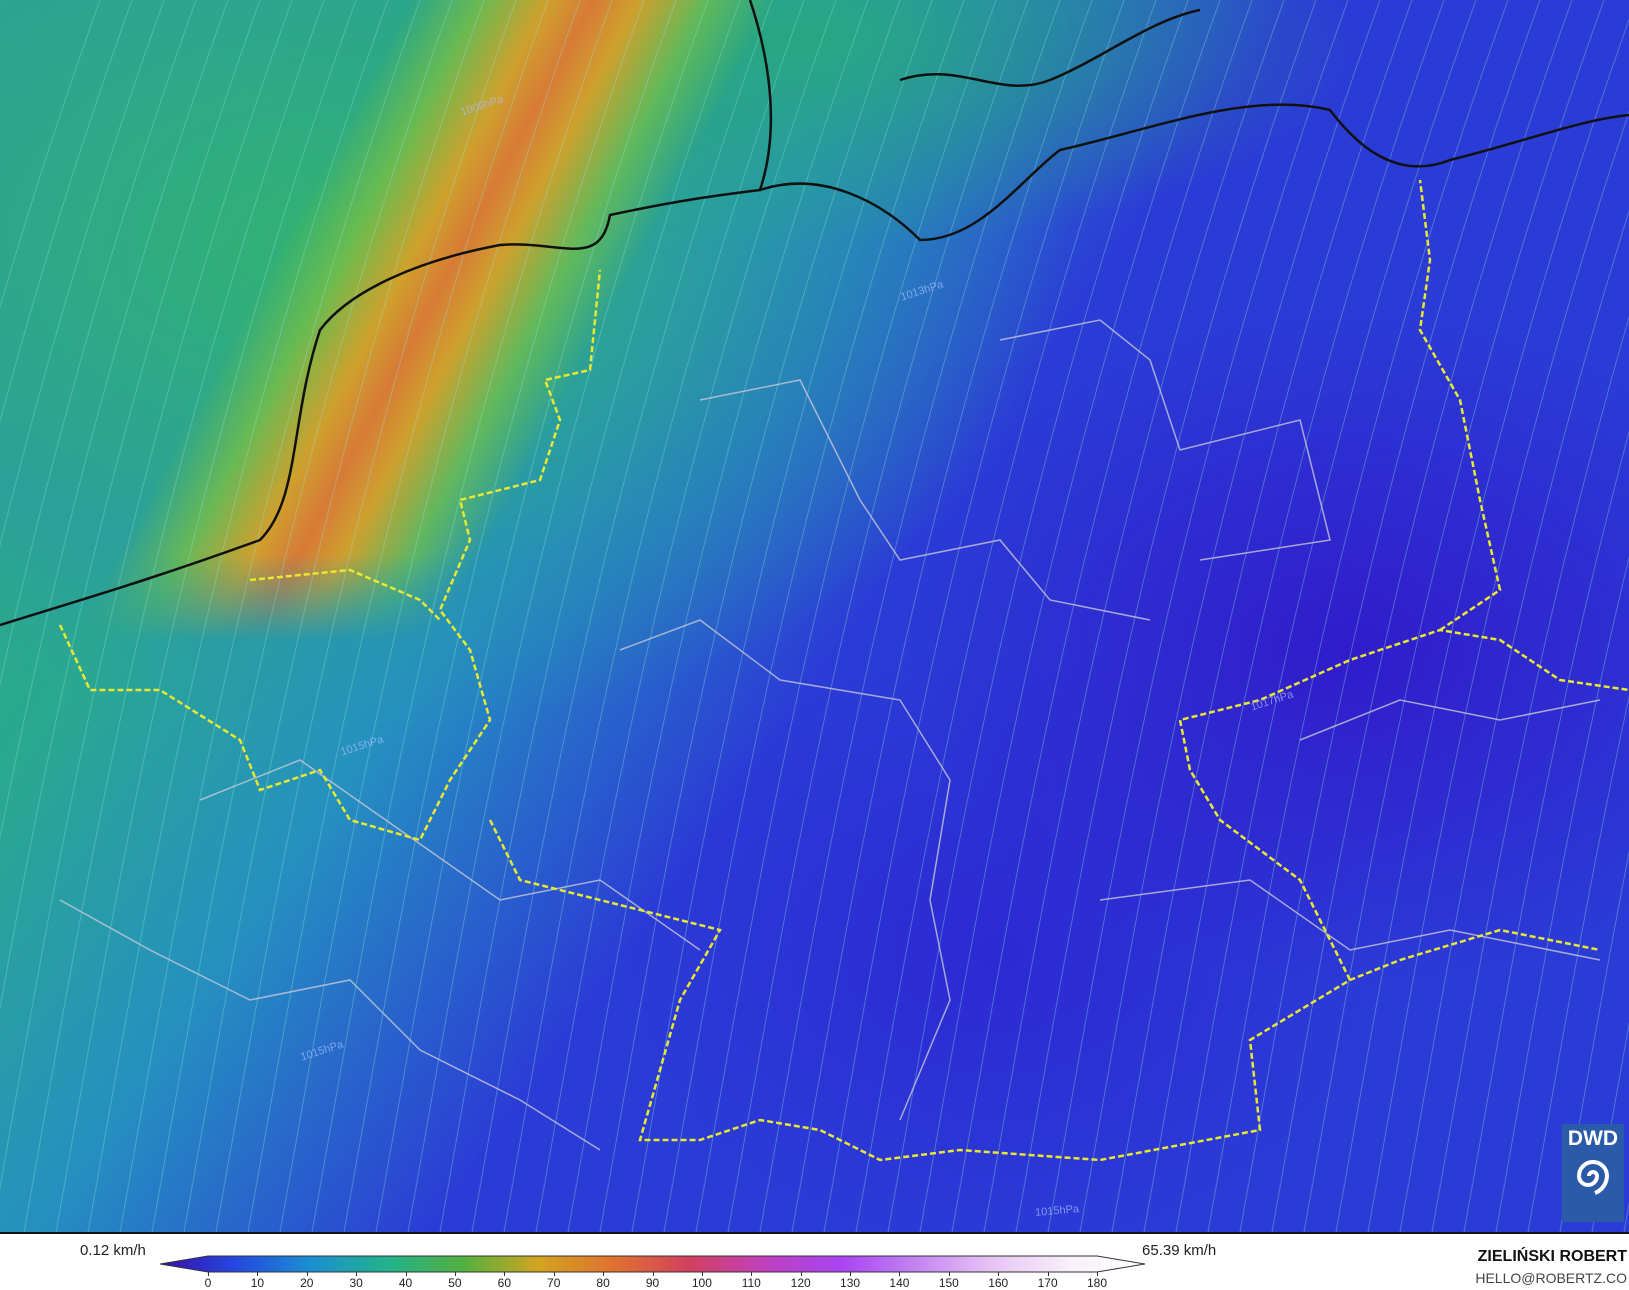  Describe the element at coordinates (701, 1283) in the screenshot. I see `tick-label: 100` at that location.